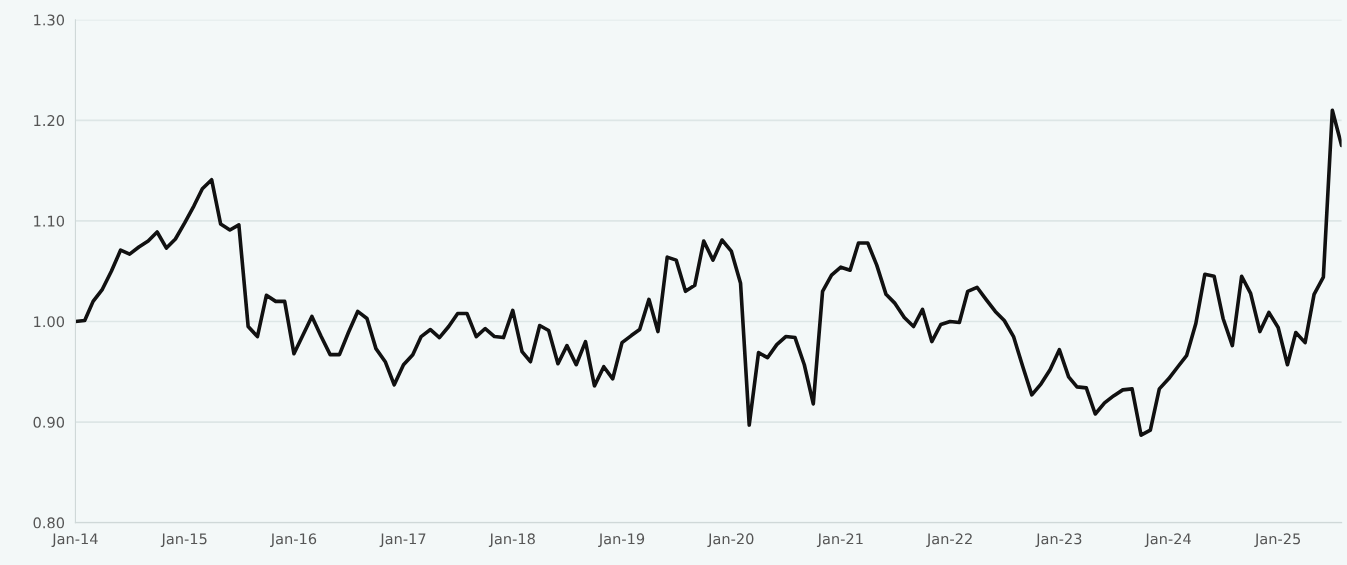 The image size is (1347, 565). What do you see at coordinates (293, 540) in the screenshot?
I see `x-tick-label: Jan-16` at bounding box center [293, 540].